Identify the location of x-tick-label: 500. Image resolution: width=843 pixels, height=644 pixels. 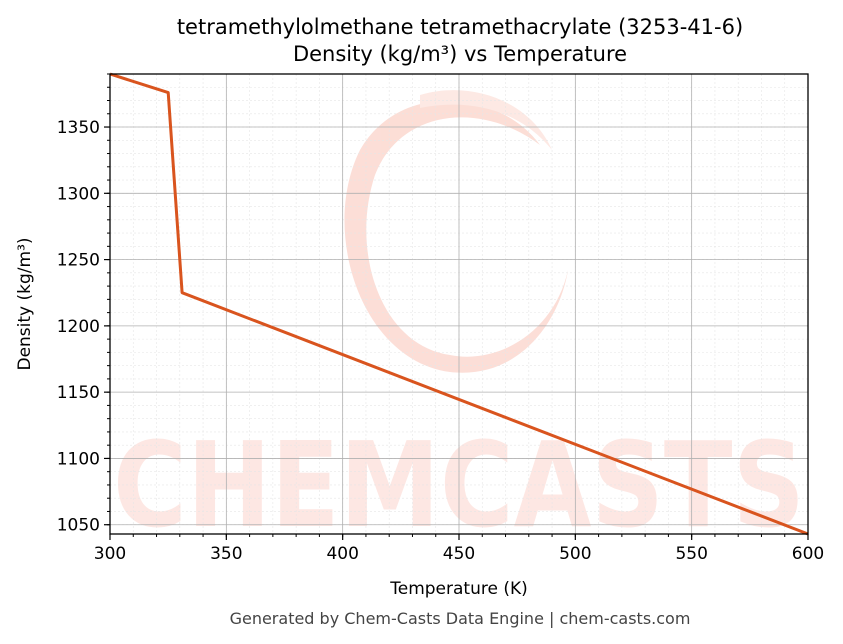
(575, 554).